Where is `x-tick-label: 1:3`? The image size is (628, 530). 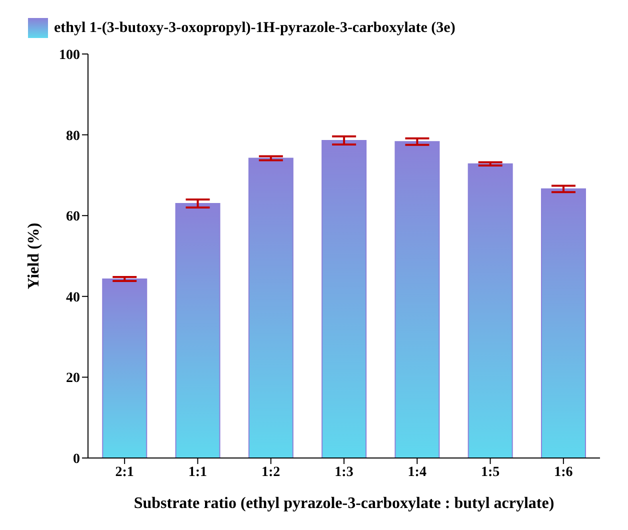
x-tick-label: 1:3 is located at coordinates (344, 472).